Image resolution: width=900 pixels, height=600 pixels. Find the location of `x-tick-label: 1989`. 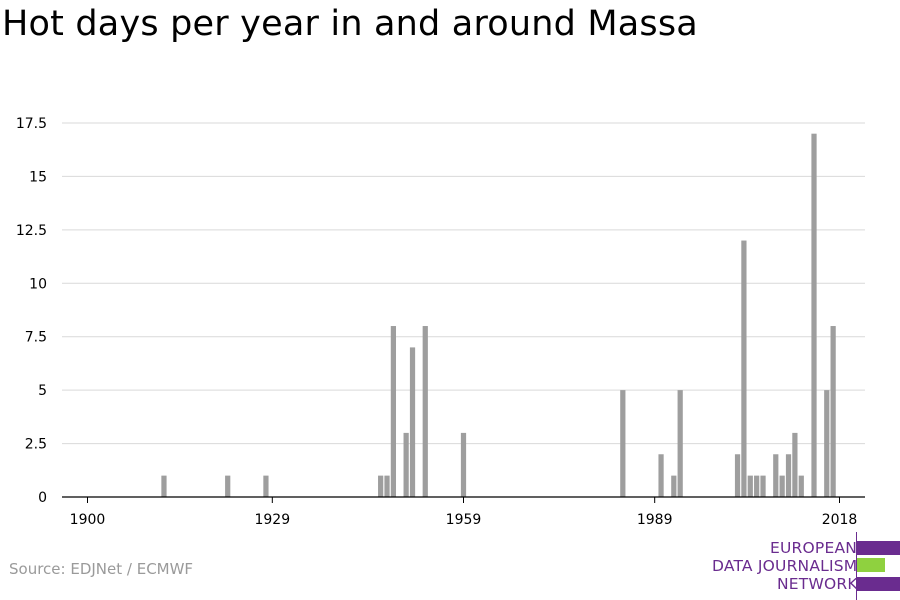

x-tick-label: 1989 is located at coordinates (655, 520).